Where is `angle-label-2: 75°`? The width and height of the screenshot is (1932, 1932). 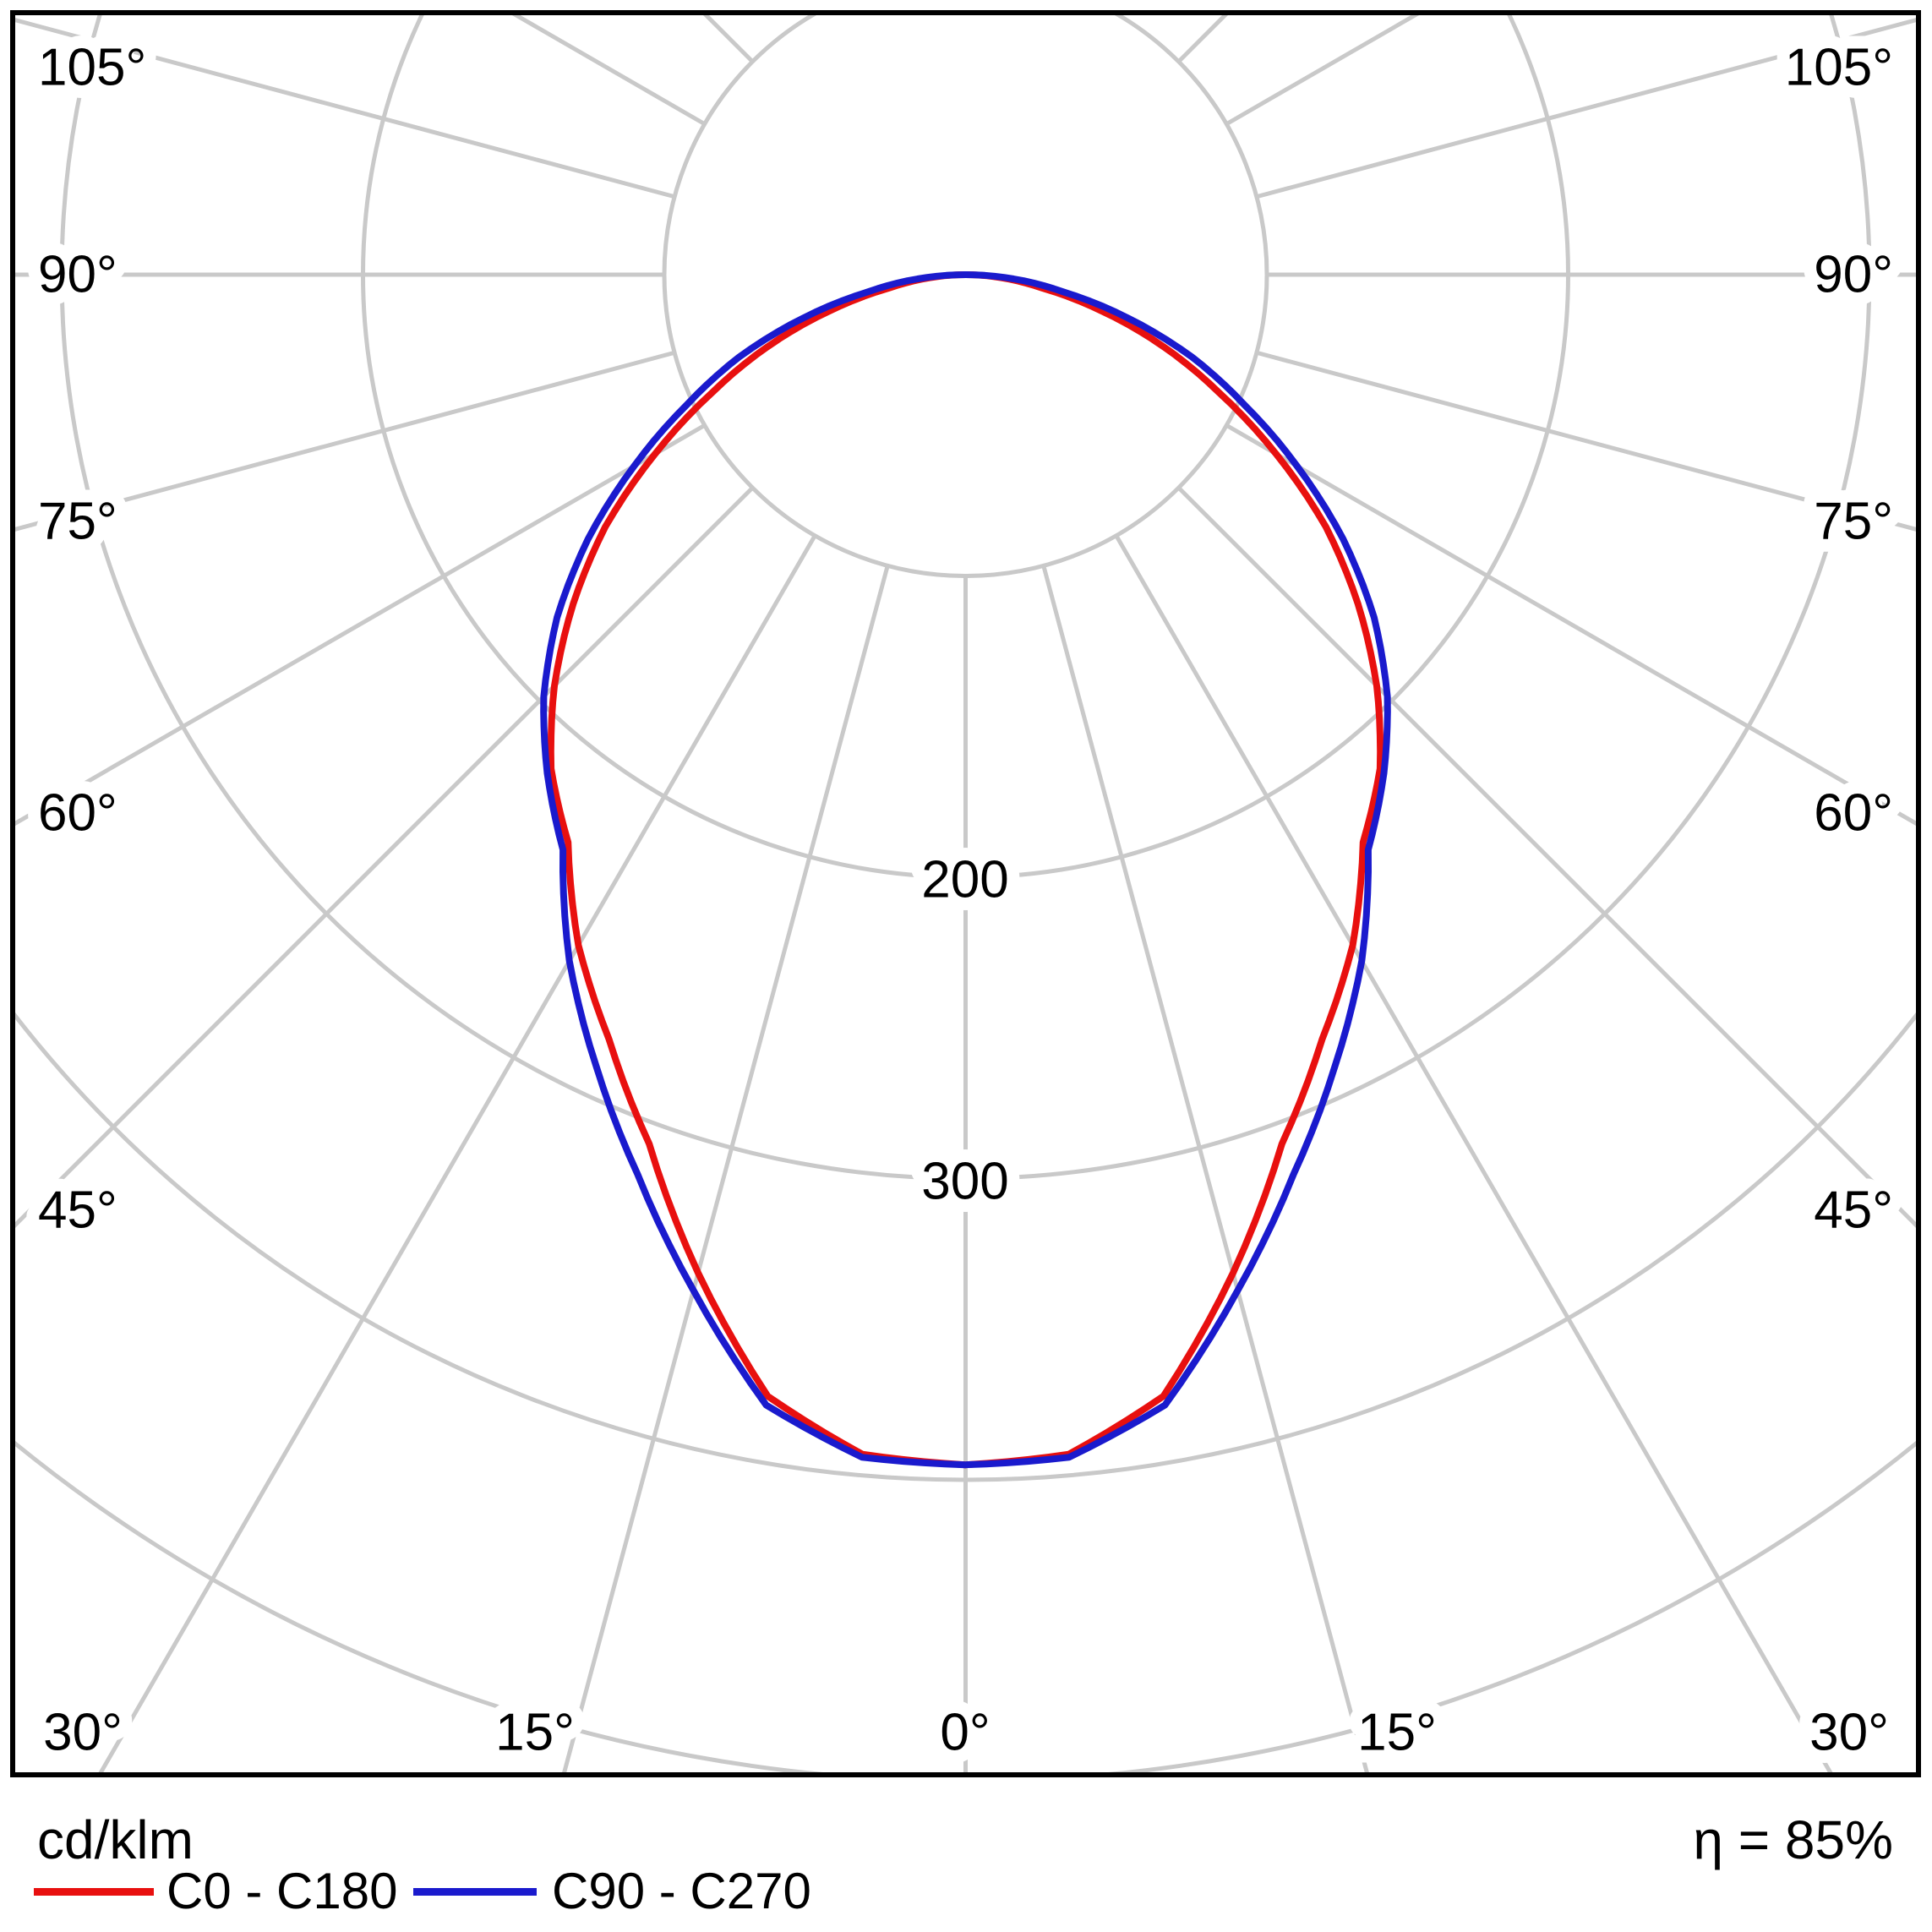
angle-label-2: 75° is located at coordinates (77, 522).